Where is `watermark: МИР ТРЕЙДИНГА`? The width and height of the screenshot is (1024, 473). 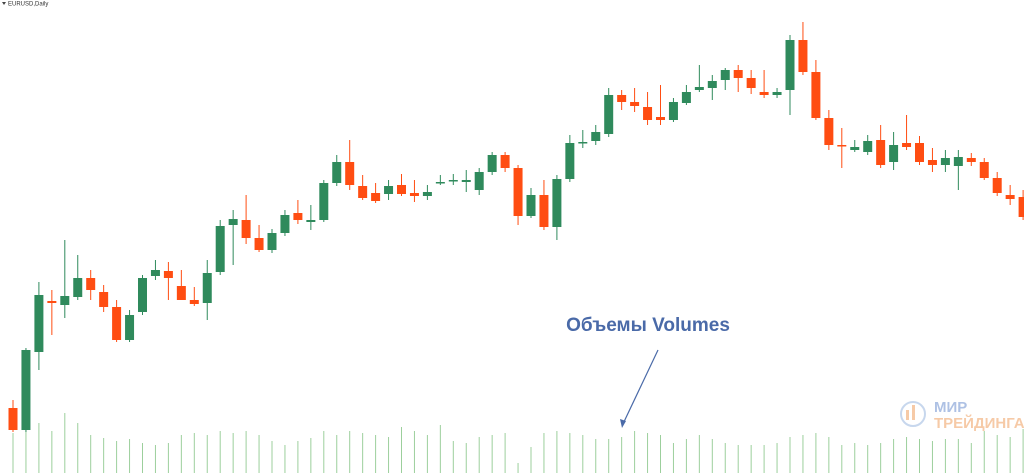 watermark: МИР ТРЕЙДИНГА is located at coordinates (962, 415).